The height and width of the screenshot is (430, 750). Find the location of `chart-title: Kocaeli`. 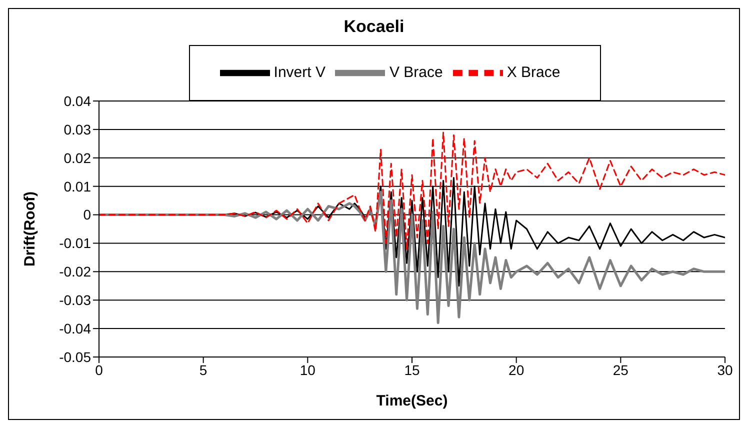

chart-title: Kocaeli is located at coordinates (374, 27).